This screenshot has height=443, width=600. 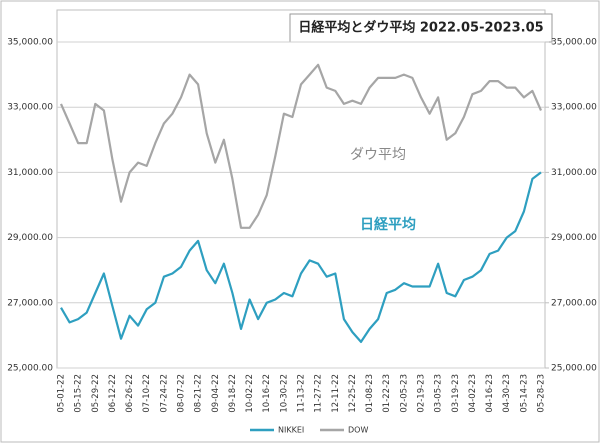 What do you see at coordinates (182, 393) in the screenshot?
I see `x-tick-label: 08-07-22` at bounding box center [182, 393].